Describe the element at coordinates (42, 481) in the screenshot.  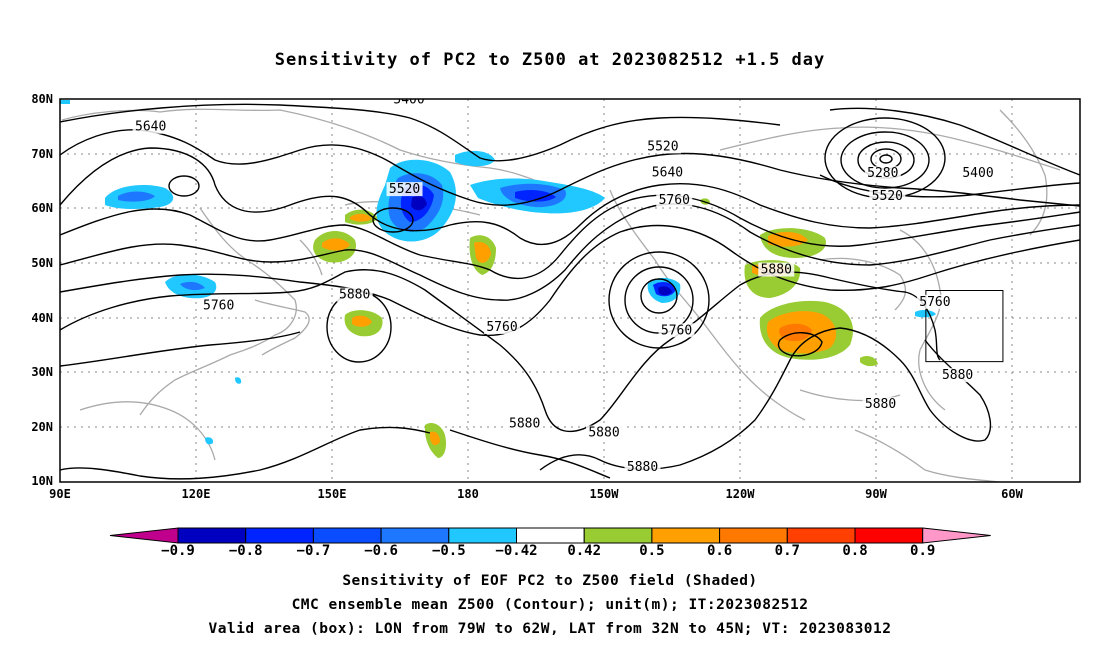
I see `lat-label: 10N` at that location.